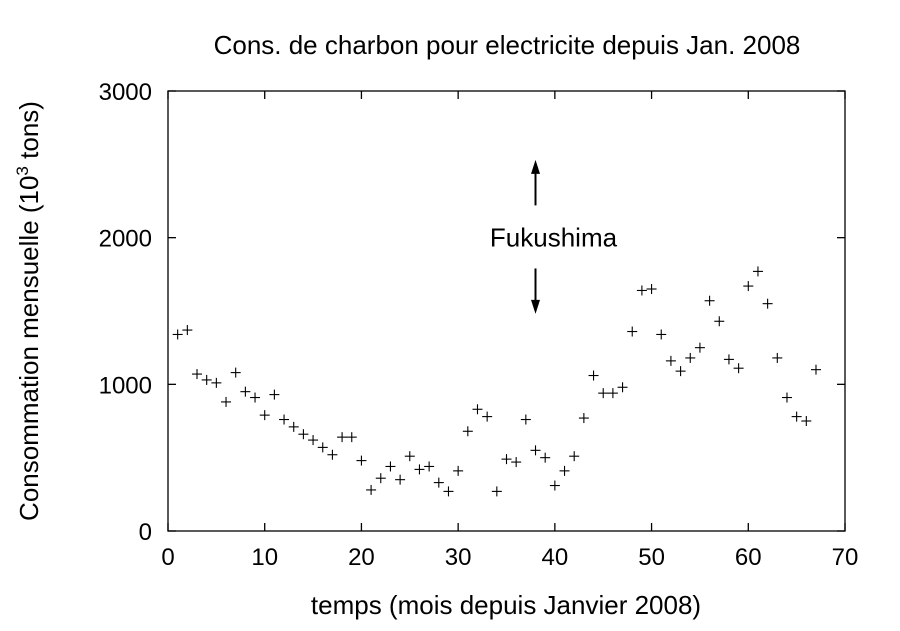 The image size is (900, 631). I want to click on y-tick-label: 3000, so click(125, 92).